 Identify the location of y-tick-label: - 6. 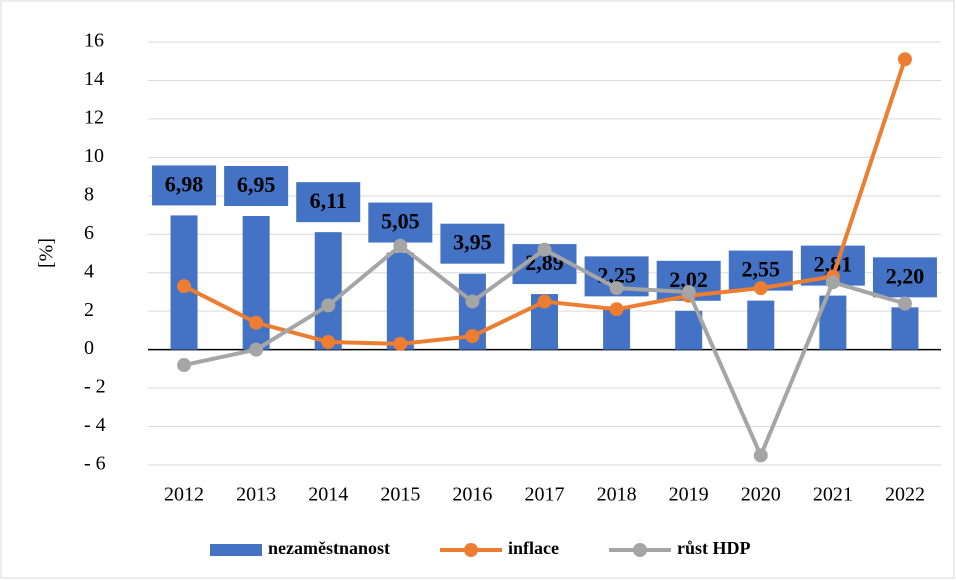
(95, 464).